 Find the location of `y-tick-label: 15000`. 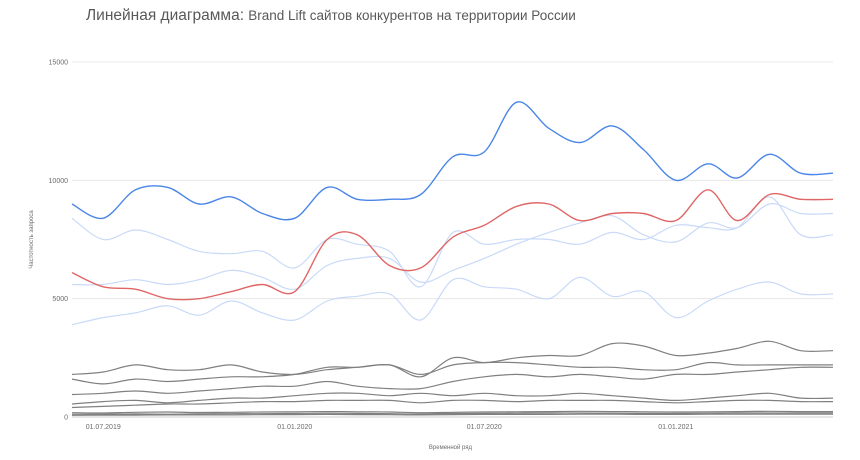

y-tick-label: 15000 is located at coordinates (59, 63).